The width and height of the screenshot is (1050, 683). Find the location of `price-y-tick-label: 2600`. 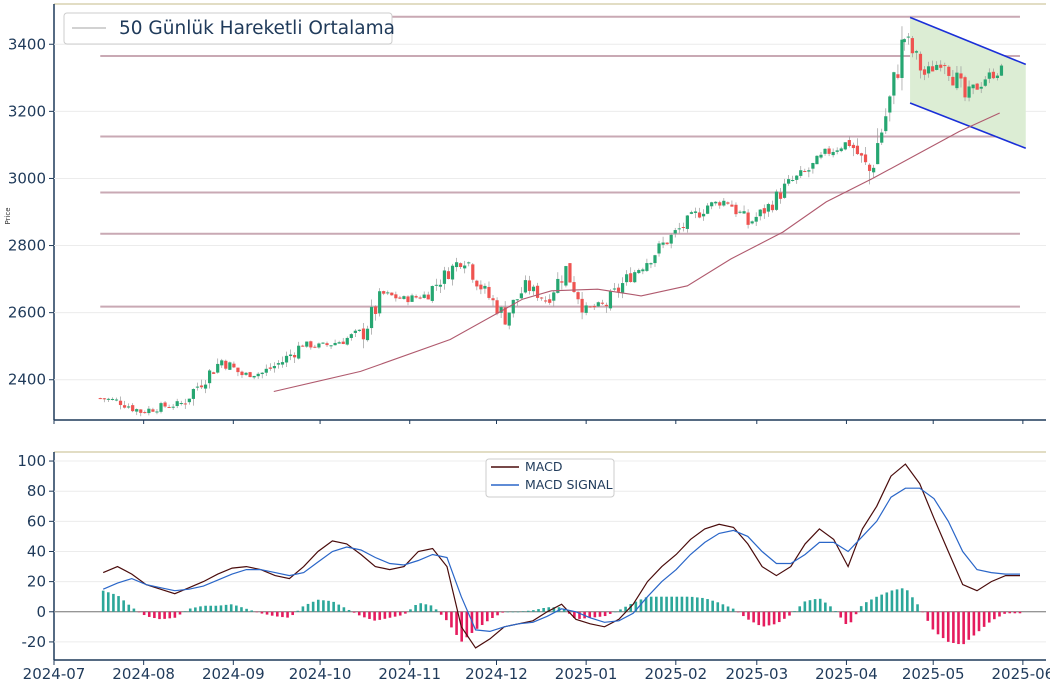

price-y-tick-label: 2600 is located at coordinates (27, 313).